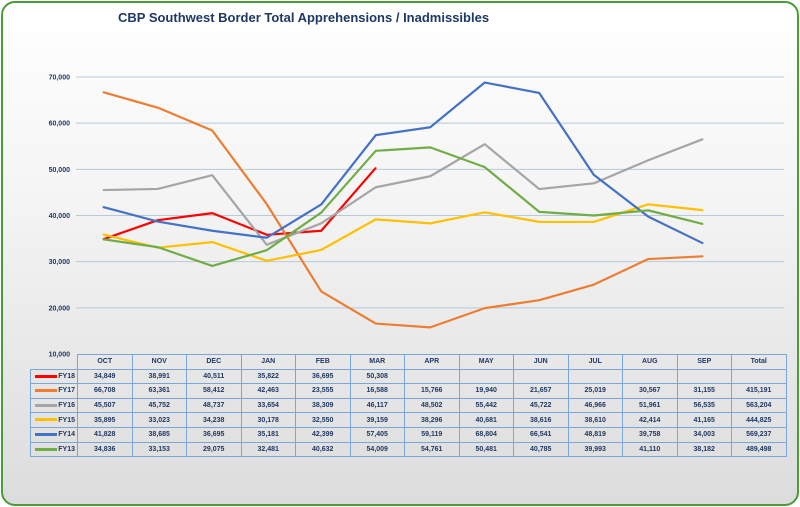 This screenshot has height=507, width=800. What do you see at coordinates (650, 449) in the screenshot?
I see `data-label: 41,110` at bounding box center [650, 449].